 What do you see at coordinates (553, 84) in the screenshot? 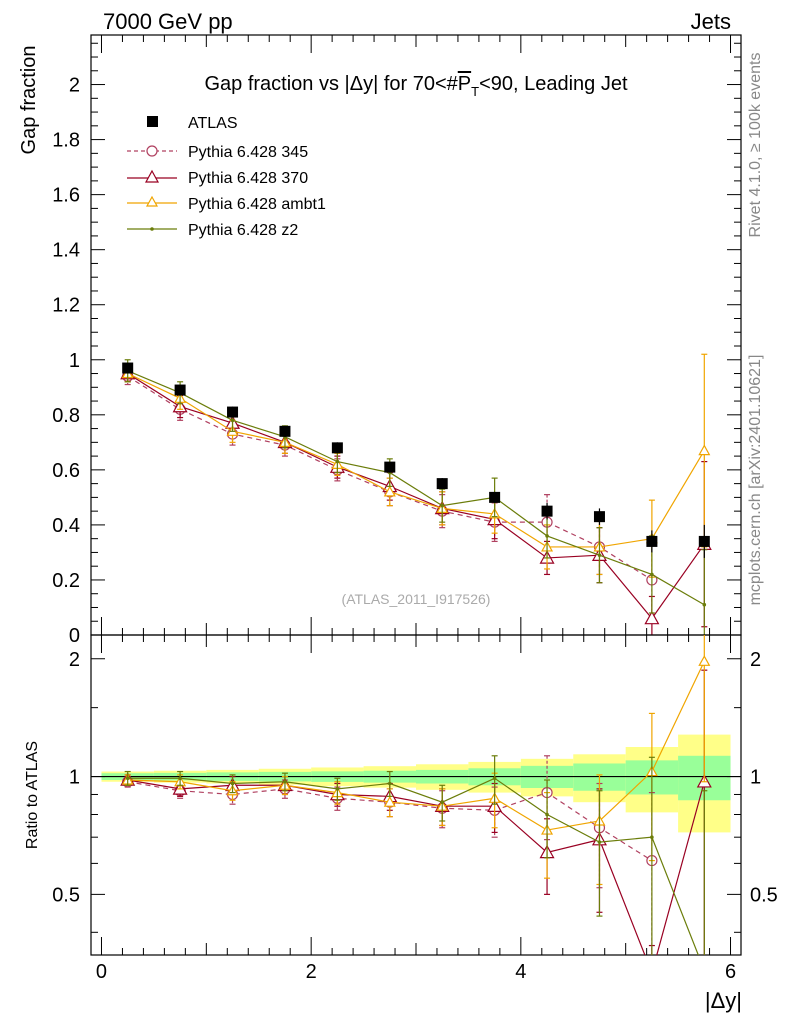
I see `chart-title-part-2: <90, Leading Jet` at bounding box center [553, 84].